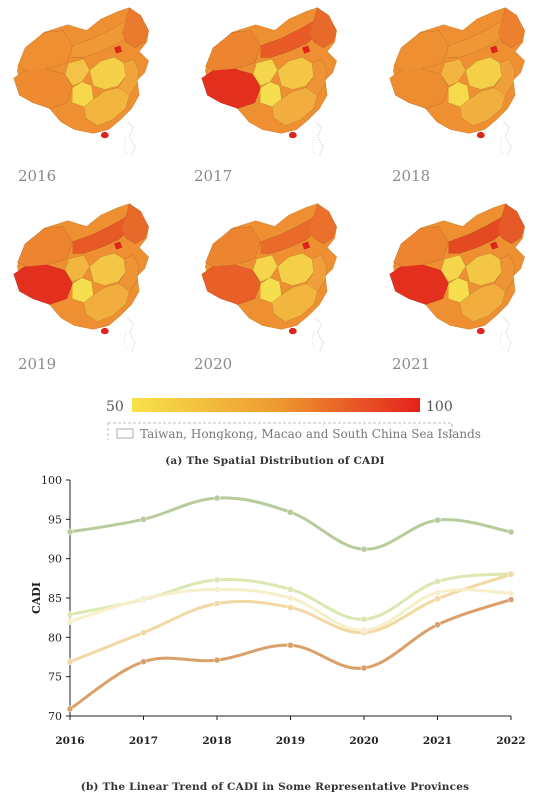 Image resolution: width=550 pixels, height=799 pixels. Describe the element at coordinates (69, 741) in the screenshot. I see `x-tick-label: 2016` at that location.